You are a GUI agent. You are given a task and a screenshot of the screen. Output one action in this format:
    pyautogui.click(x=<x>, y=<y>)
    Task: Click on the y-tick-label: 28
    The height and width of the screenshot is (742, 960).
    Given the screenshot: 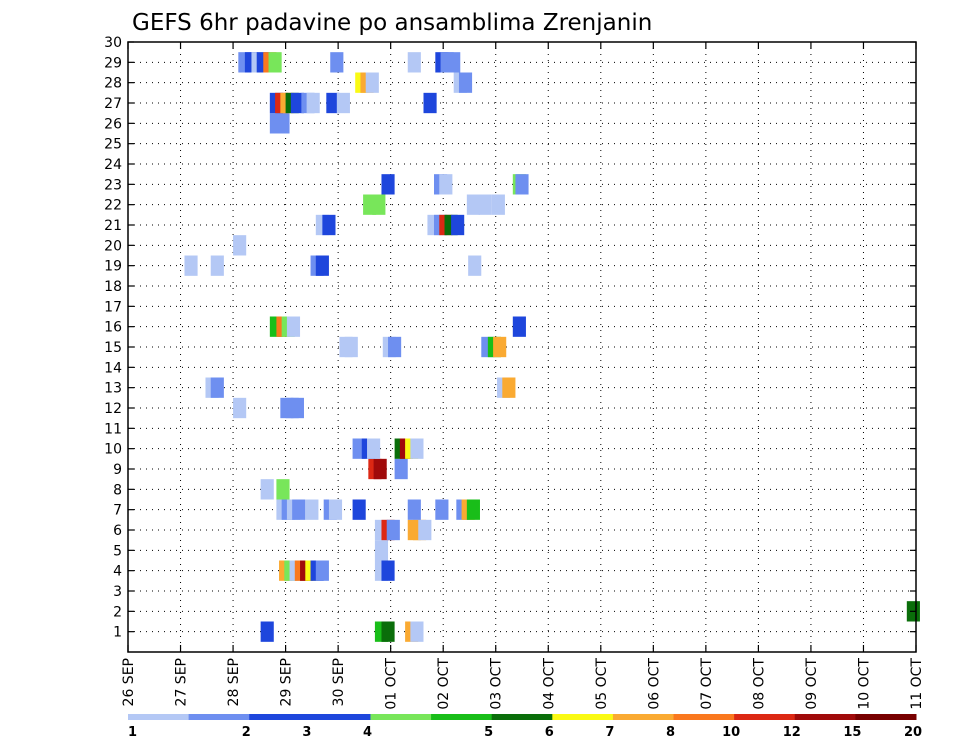 What is the action you would take?
    pyautogui.click(x=113, y=84)
    